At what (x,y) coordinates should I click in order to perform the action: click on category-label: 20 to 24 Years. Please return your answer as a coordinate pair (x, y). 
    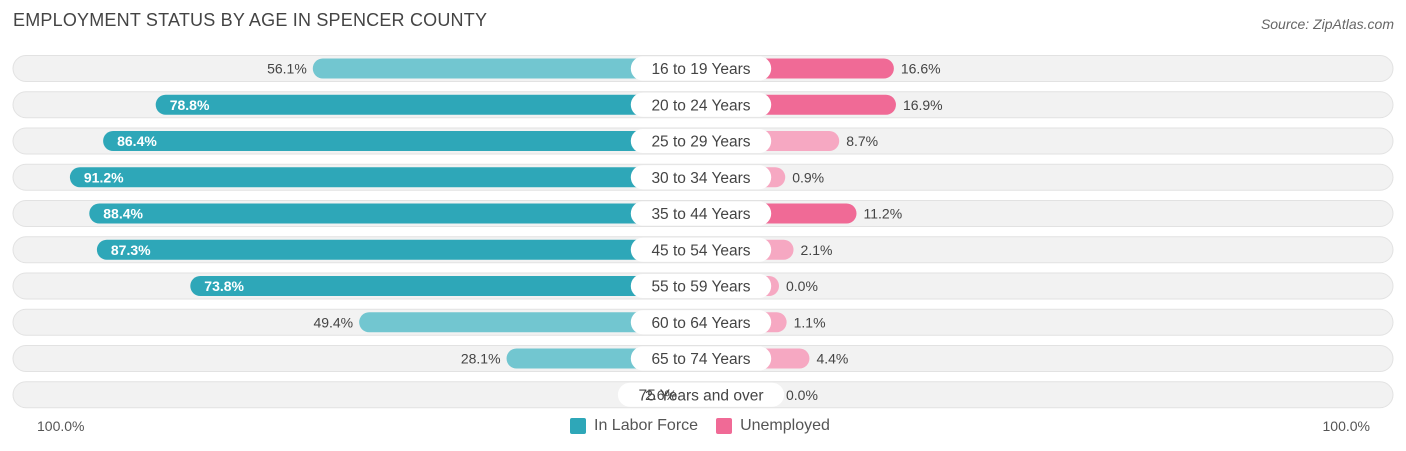
    Looking at the image, I should click on (700, 105).